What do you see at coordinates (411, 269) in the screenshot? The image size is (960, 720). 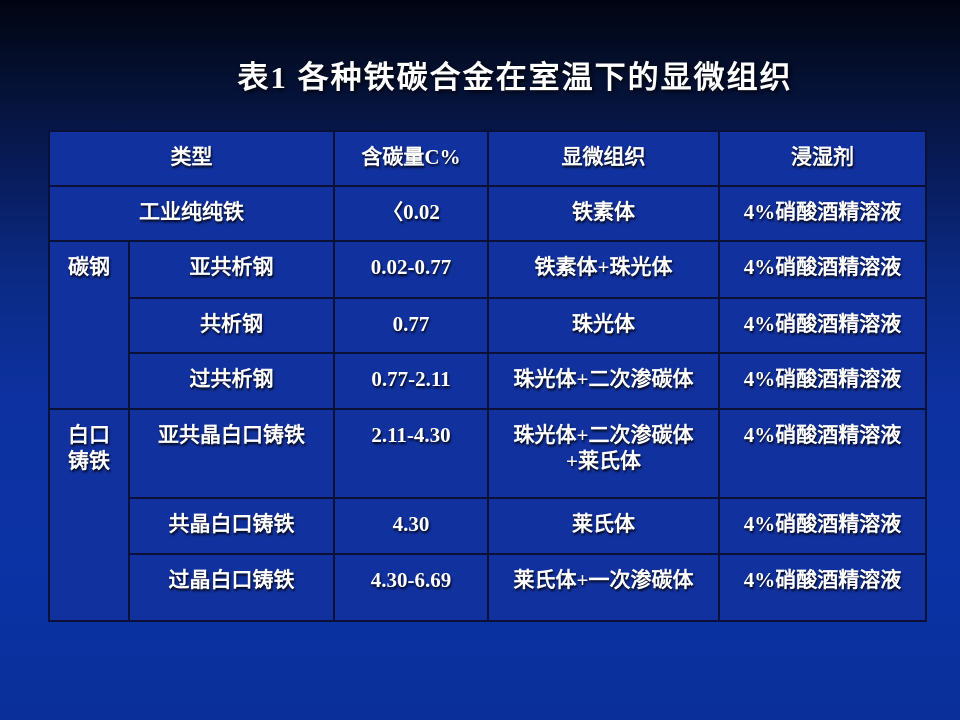 I see `cell-carbon: 0.02-0.77` at bounding box center [411, 269].